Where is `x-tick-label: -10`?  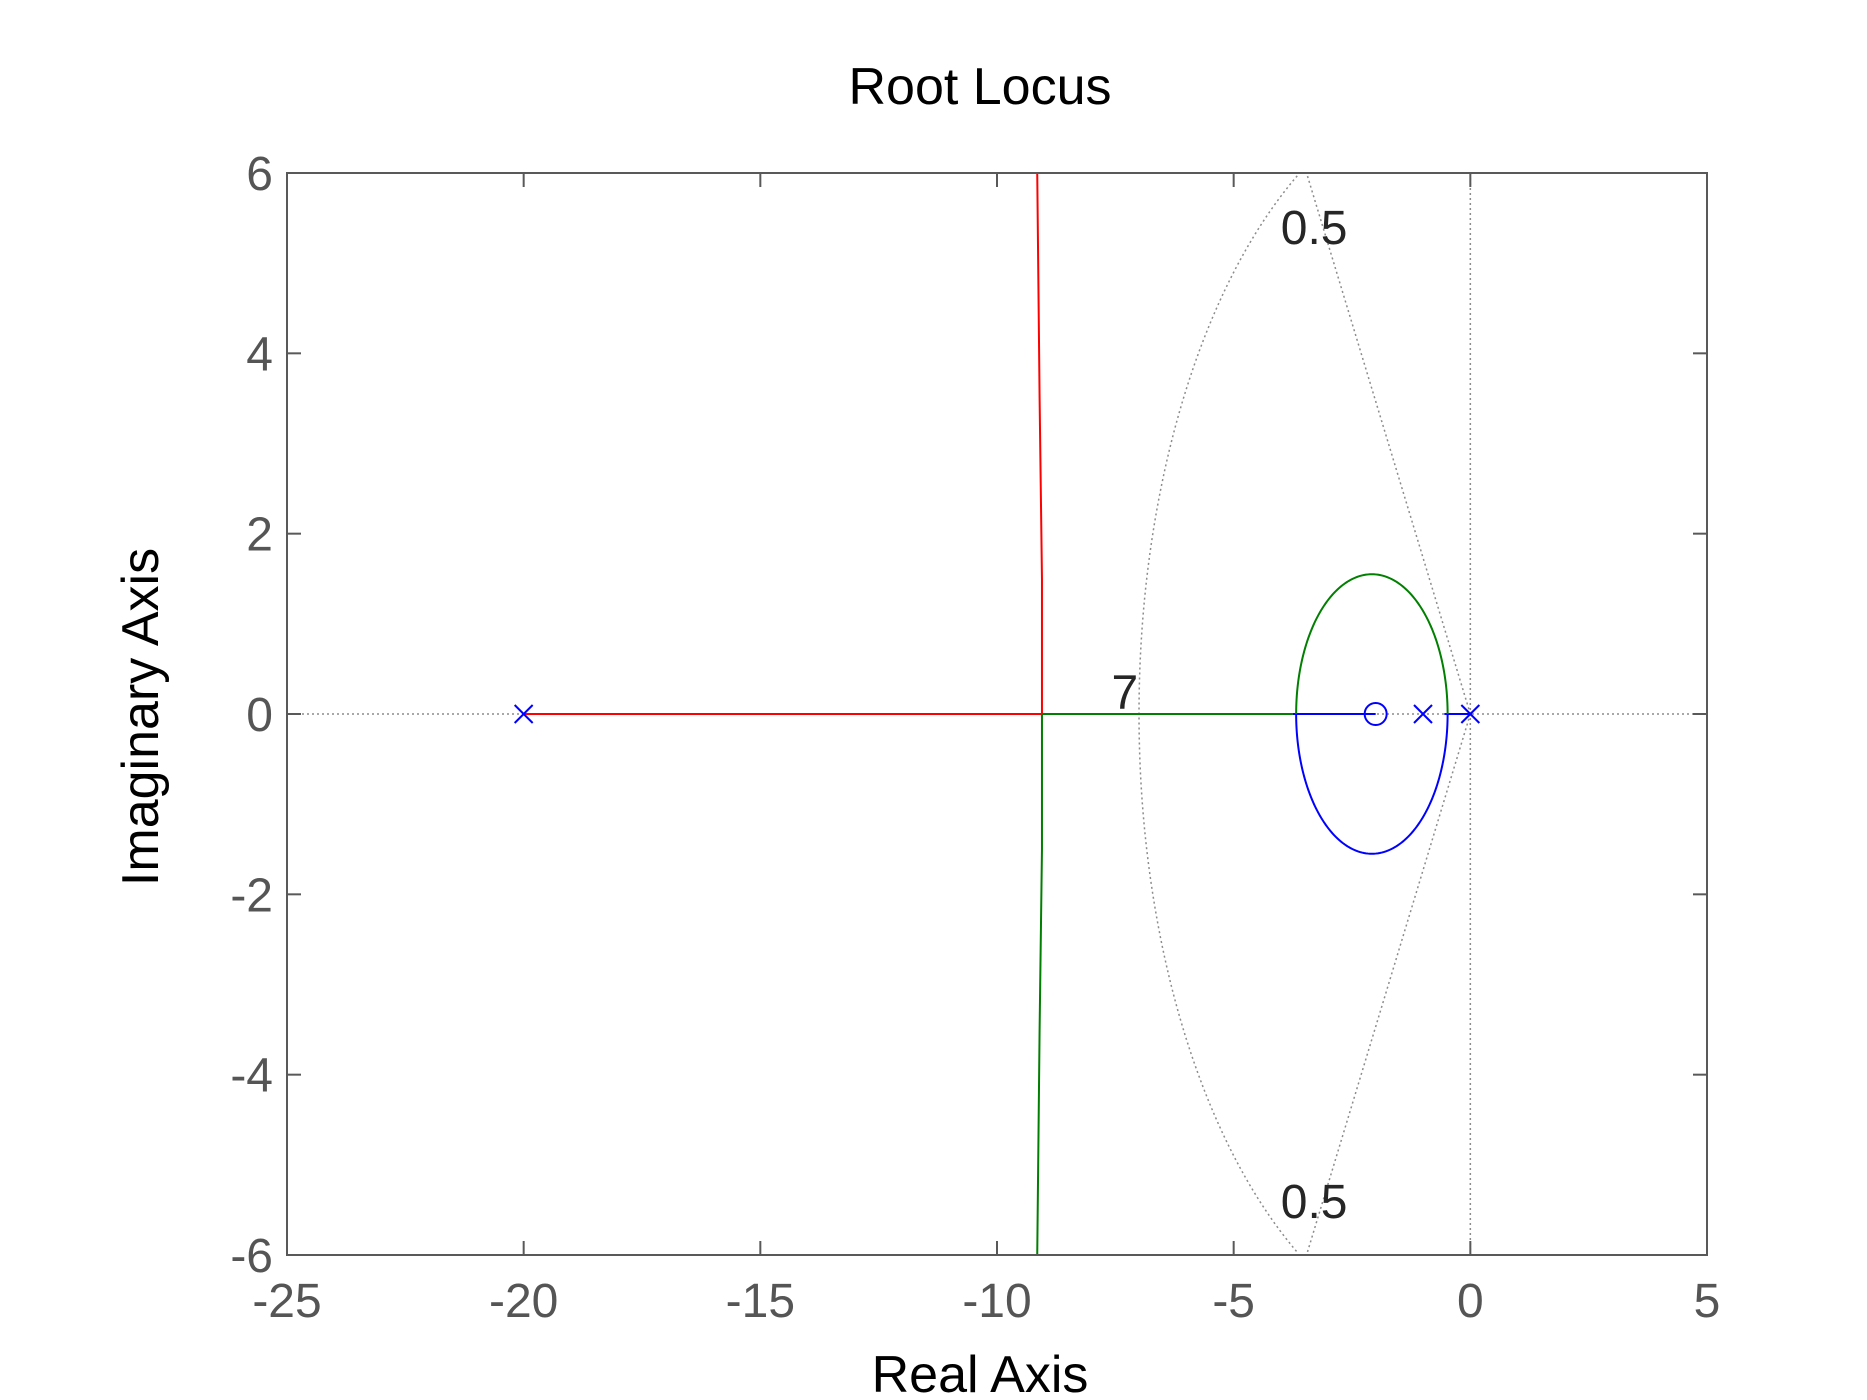
x-tick-label: -10 is located at coordinates (996, 1301).